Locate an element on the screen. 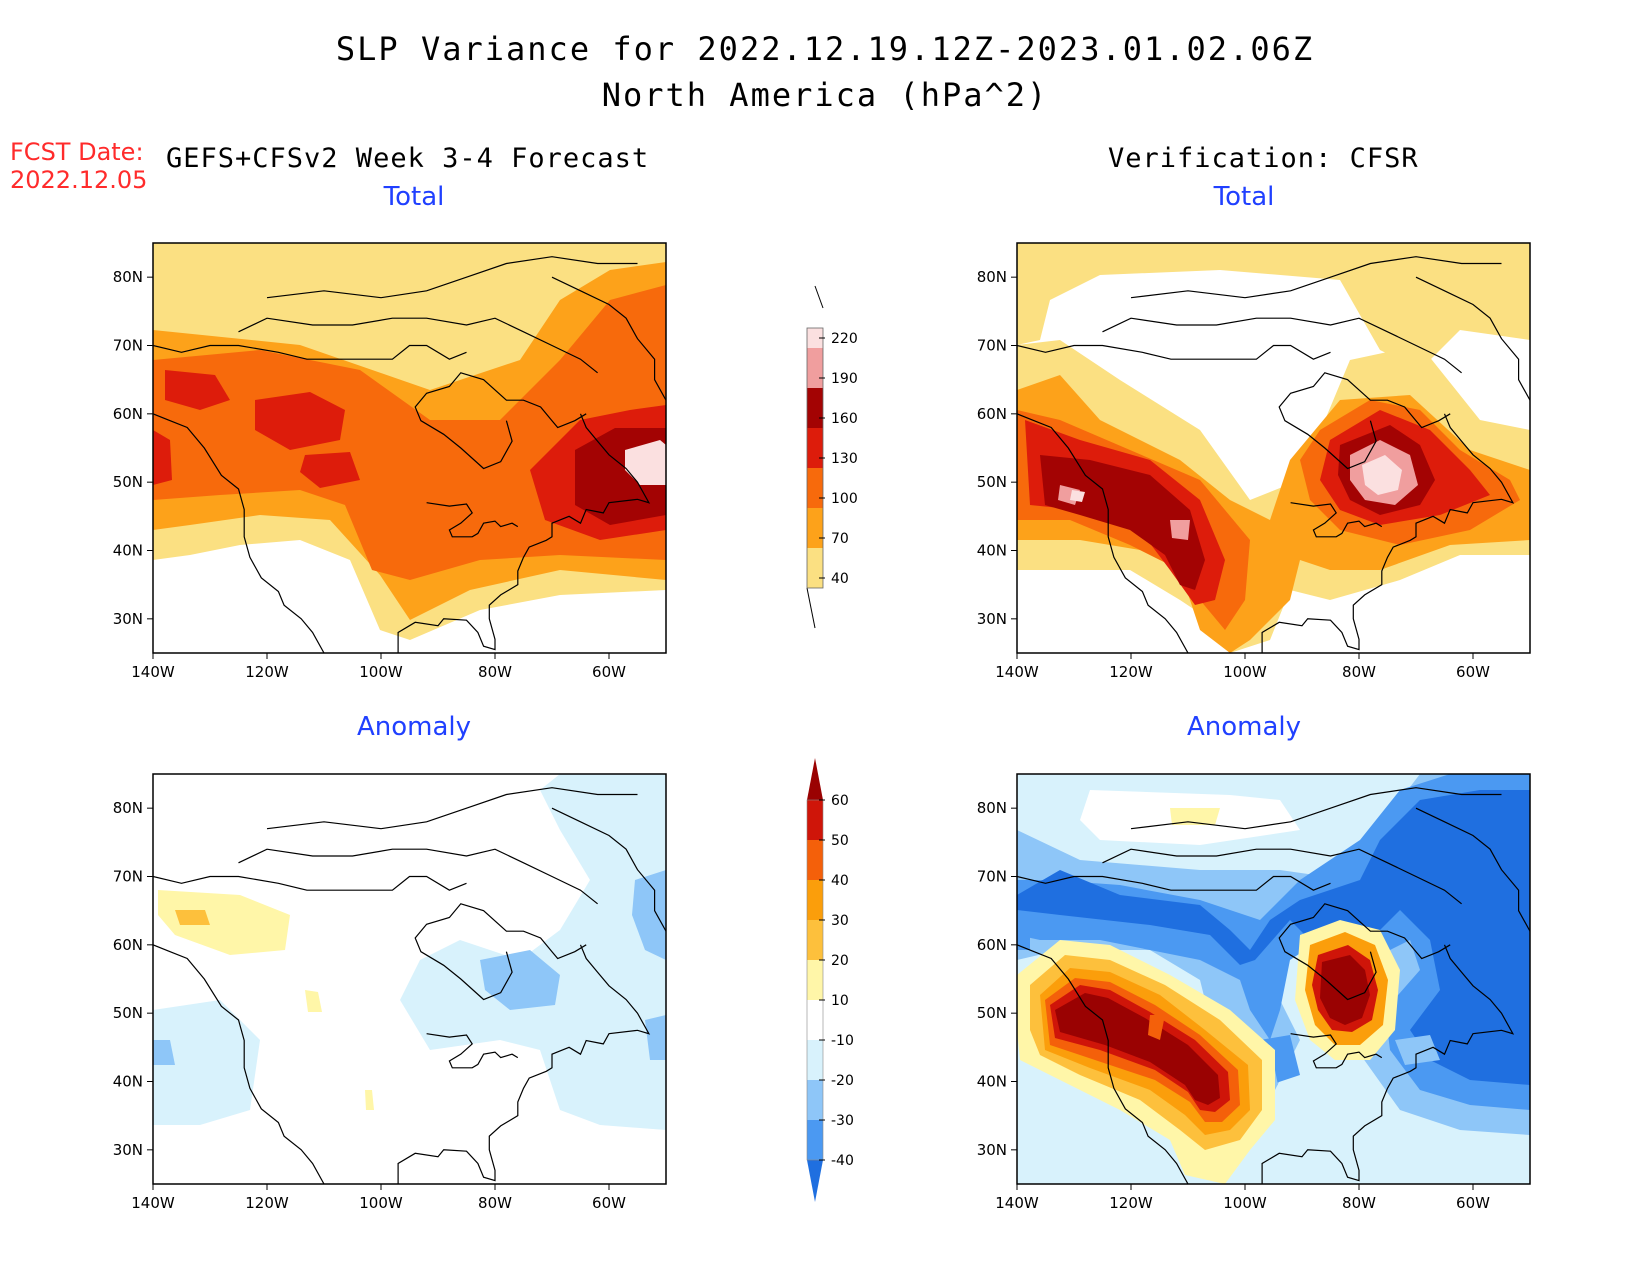  panel-title-forecast-anomaly: Anomaly is located at coordinates (414, 727).